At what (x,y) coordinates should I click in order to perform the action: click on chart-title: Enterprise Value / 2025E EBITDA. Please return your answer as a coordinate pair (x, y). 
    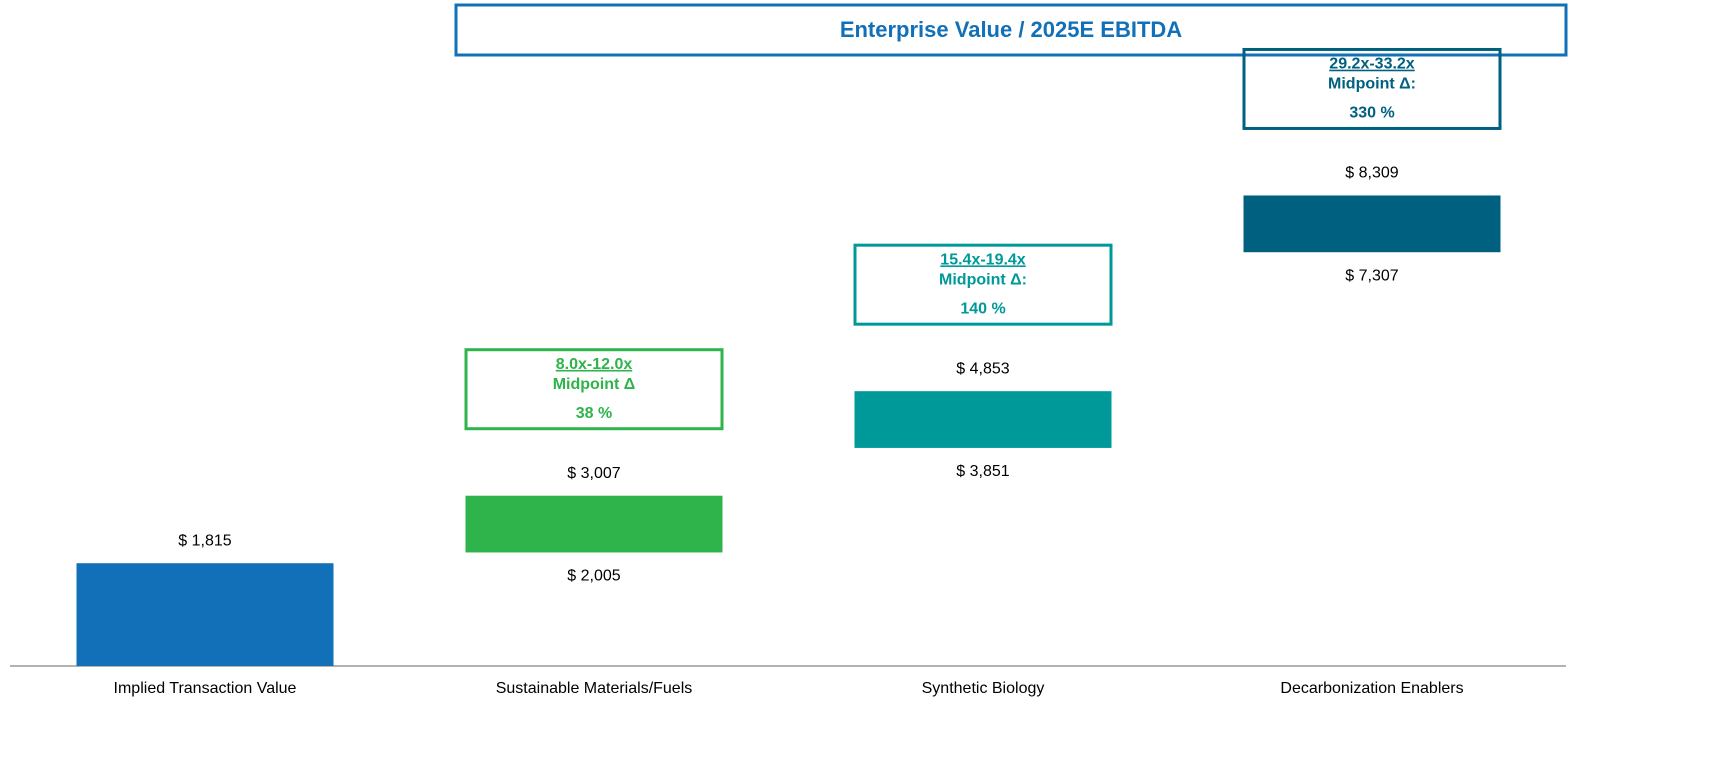
    Looking at the image, I should click on (1011, 29).